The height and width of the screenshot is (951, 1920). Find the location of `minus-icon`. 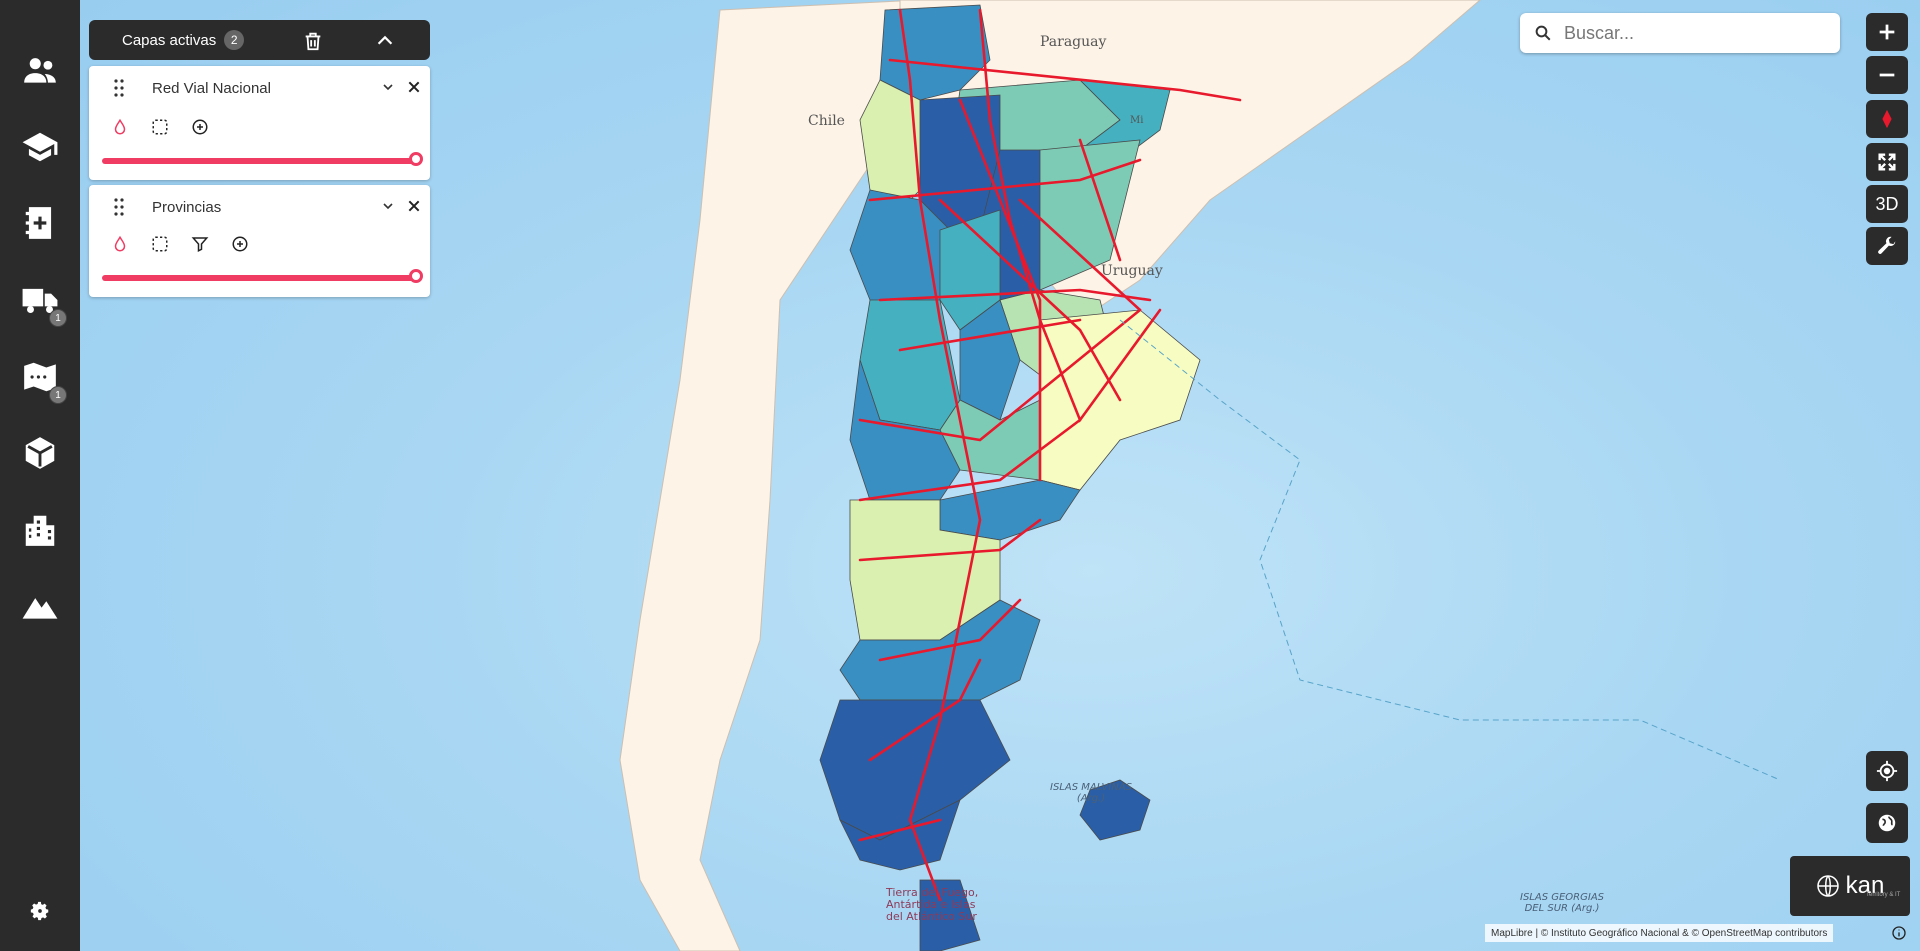

minus-icon is located at coordinates (1887, 75).